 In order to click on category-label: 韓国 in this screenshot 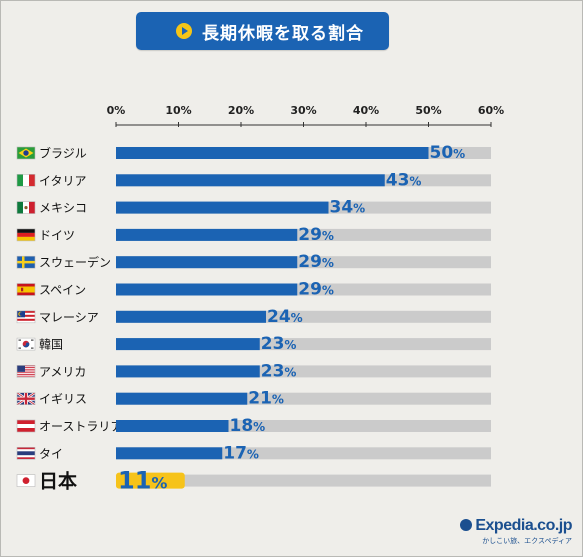, I will do `click(51, 345)`.